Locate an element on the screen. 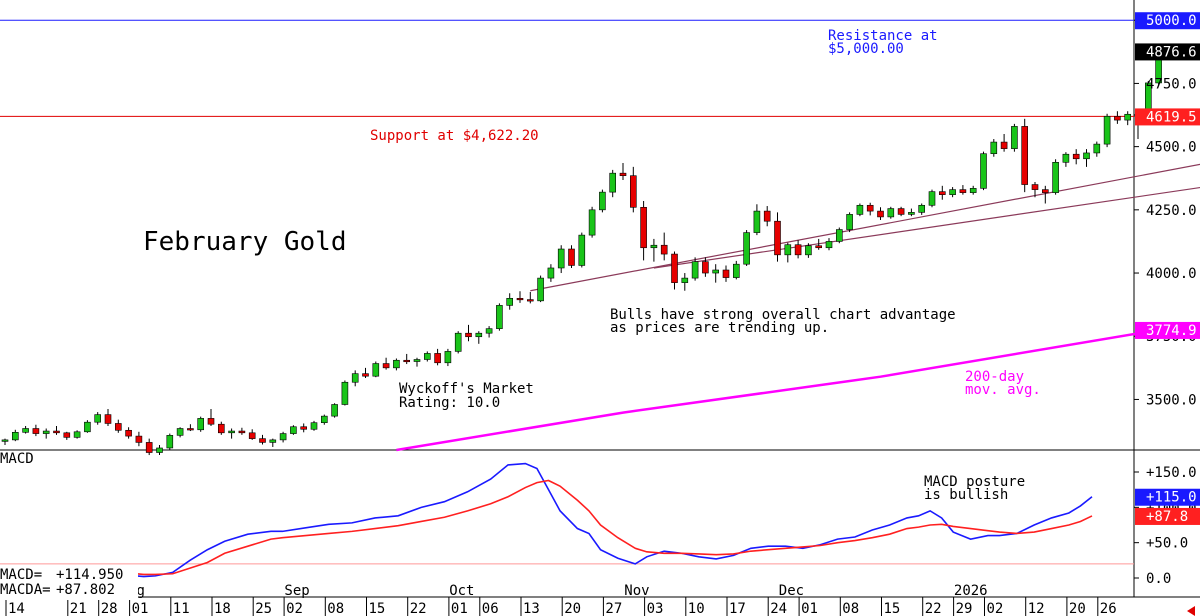 The image size is (1200, 616). date-tick-label: 18 is located at coordinates (222, 608).